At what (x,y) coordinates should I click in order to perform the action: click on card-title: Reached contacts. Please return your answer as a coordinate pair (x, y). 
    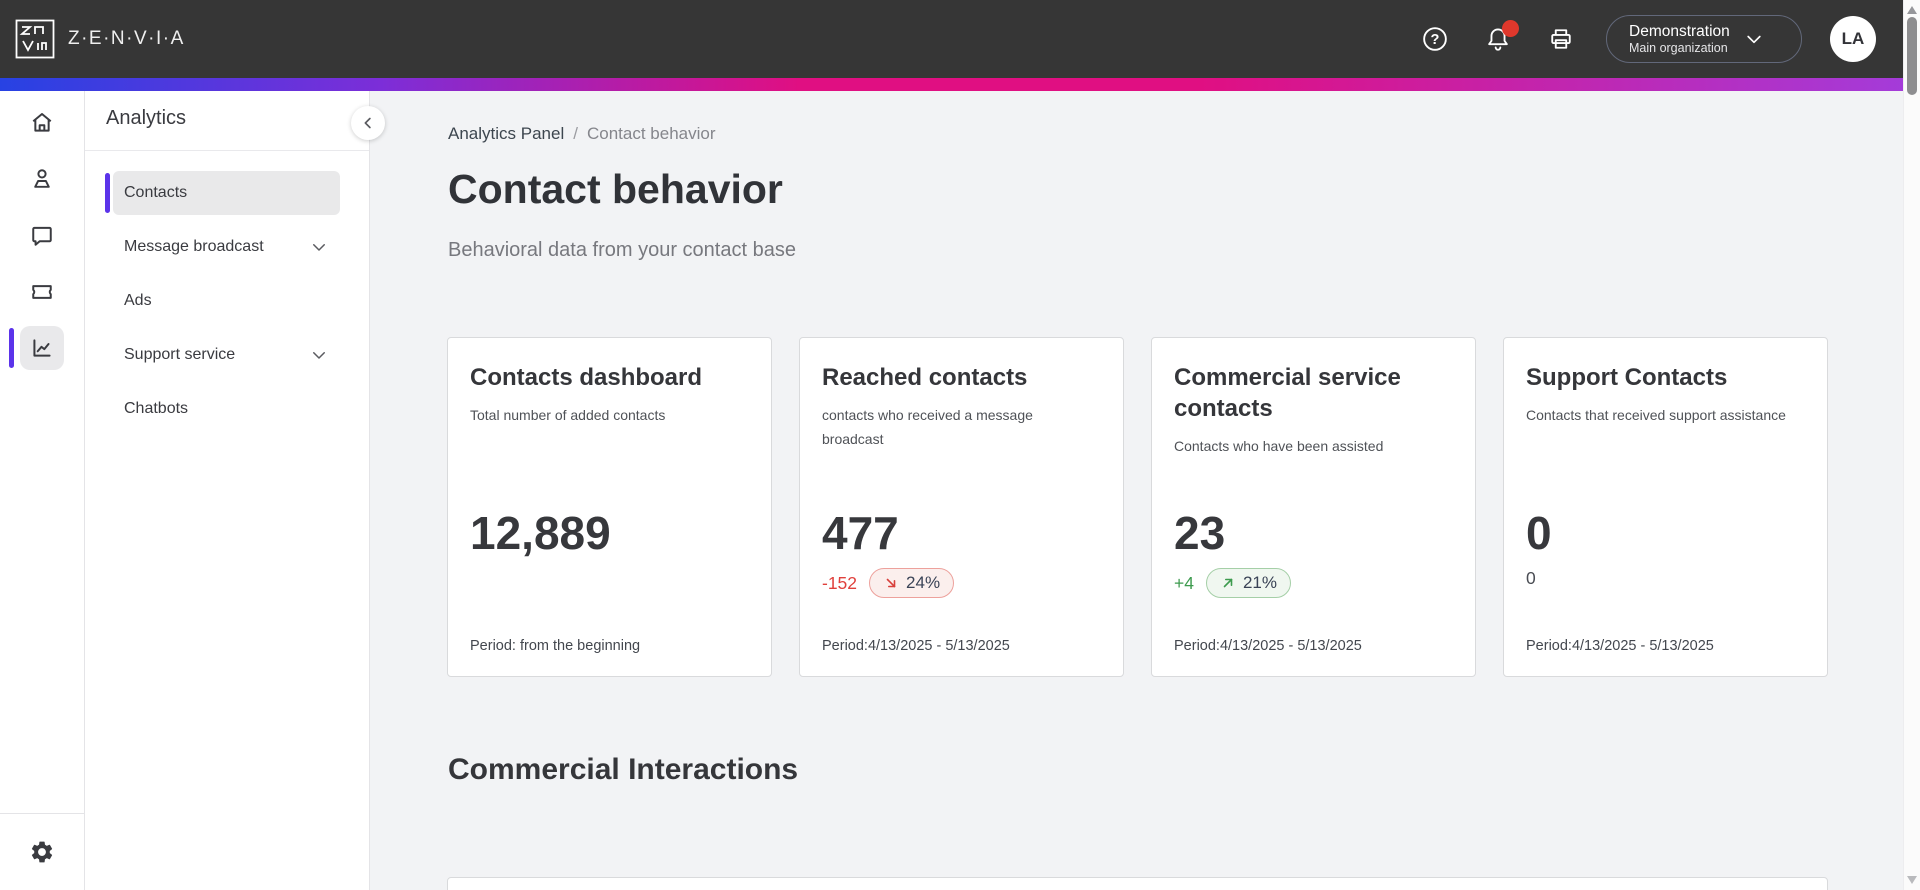
    Looking at the image, I should click on (925, 377).